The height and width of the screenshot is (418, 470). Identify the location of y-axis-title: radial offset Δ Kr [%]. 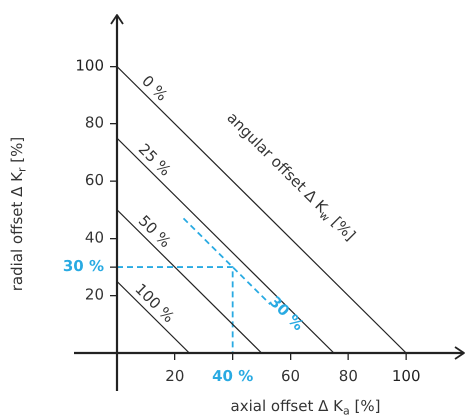
(18, 214).